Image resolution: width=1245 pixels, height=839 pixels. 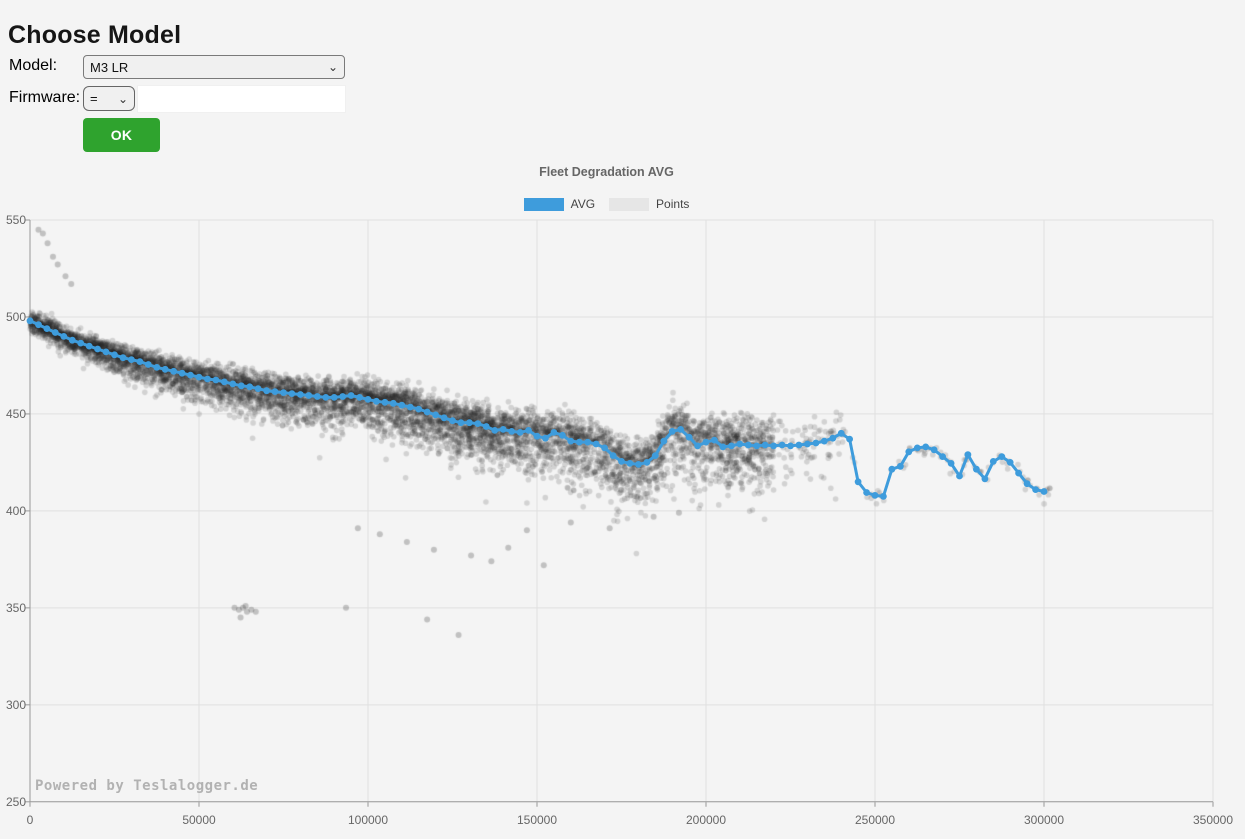 I want to click on y-tick-label: 250, so click(x=15, y=801).